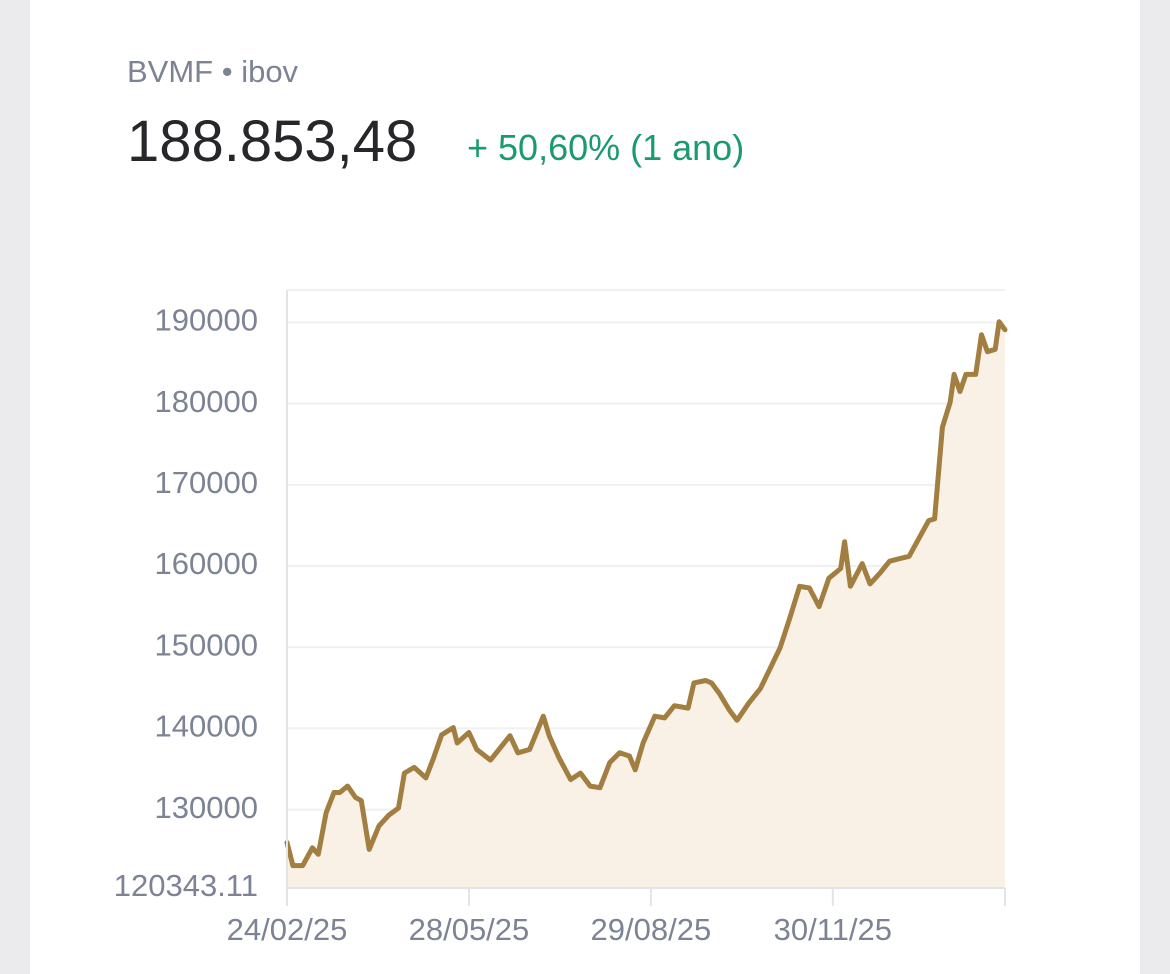 The height and width of the screenshot is (974, 1170). What do you see at coordinates (287, 929) in the screenshot?
I see `x-tick-label: 24/02/25` at bounding box center [287, 929].